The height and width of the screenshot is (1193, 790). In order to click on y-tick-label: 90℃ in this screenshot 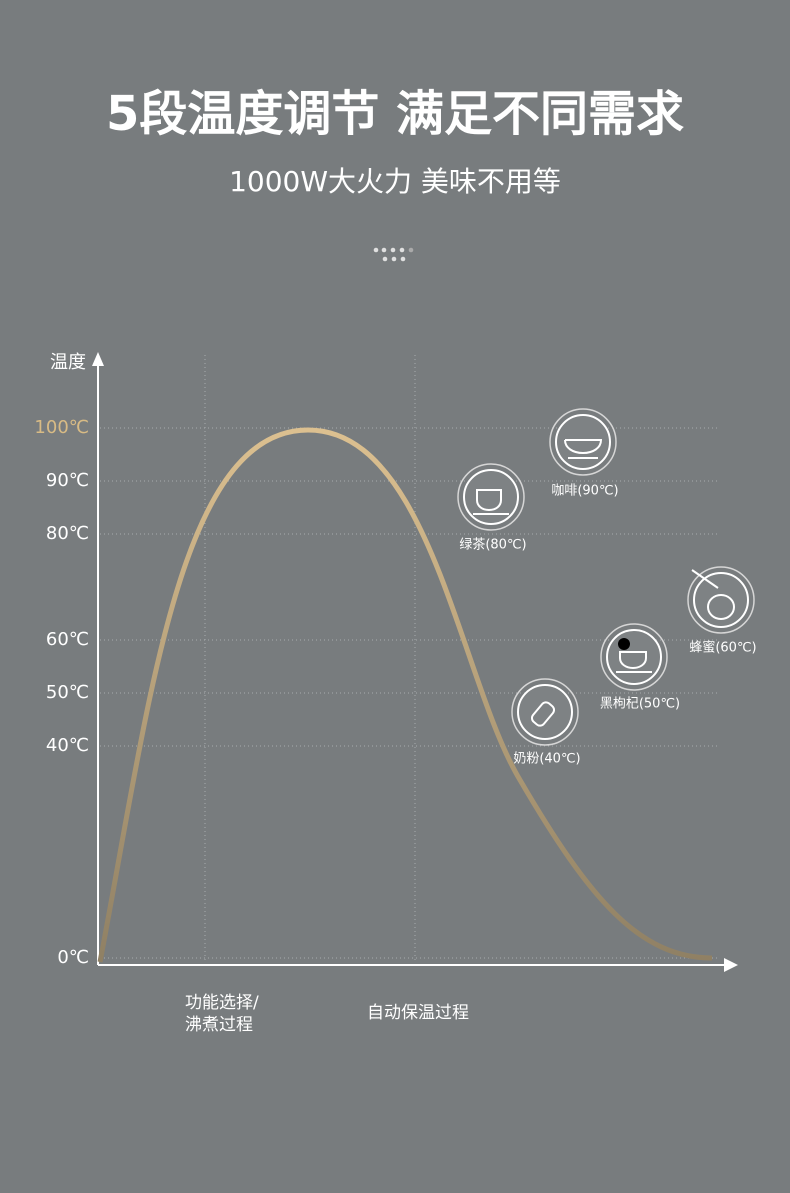, I will do `click(67, 480)`.